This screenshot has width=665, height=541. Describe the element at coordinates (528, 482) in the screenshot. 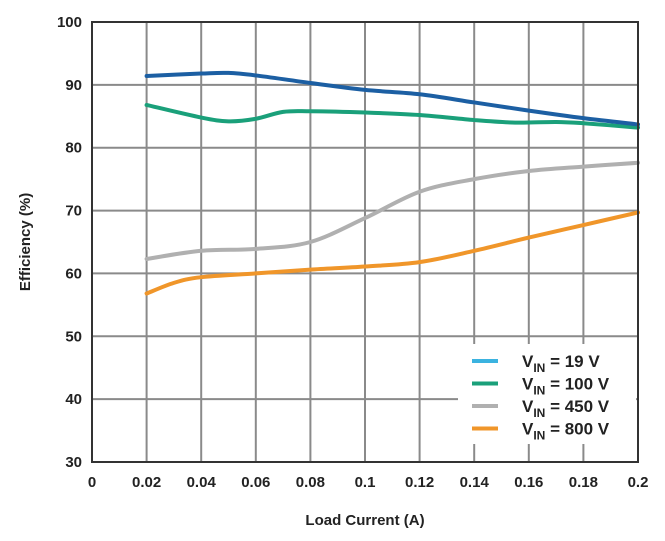

I see `x-tick-label: 0.16` at that location.